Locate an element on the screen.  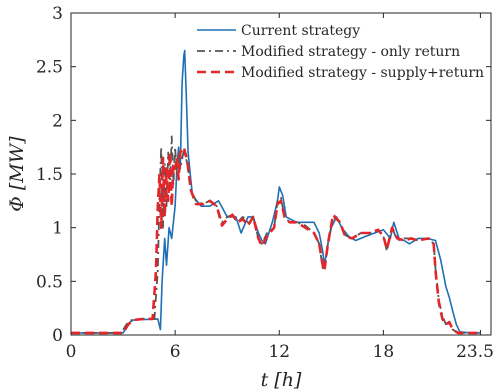
x-tick-label: 6 is located at coordinates (175, 352).